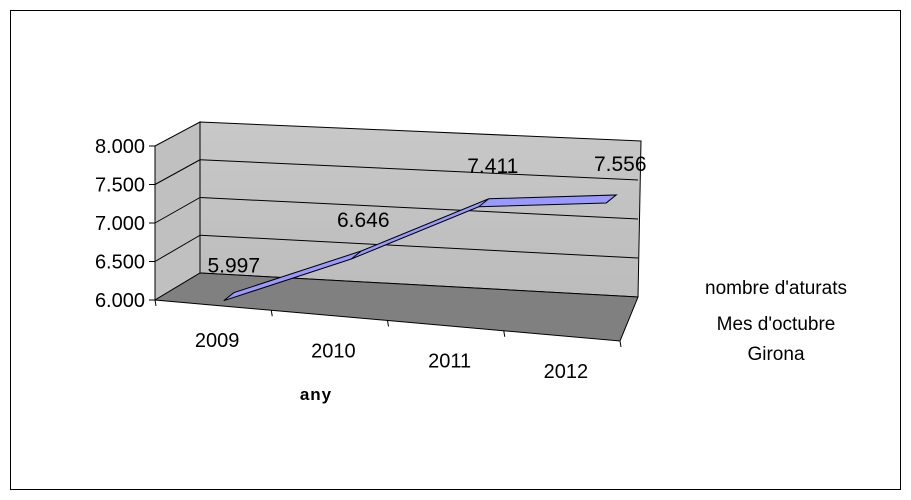 Image resolution: width=911 pixels, height=500 pixels. I want to click on gridlines, so click(396, 210).